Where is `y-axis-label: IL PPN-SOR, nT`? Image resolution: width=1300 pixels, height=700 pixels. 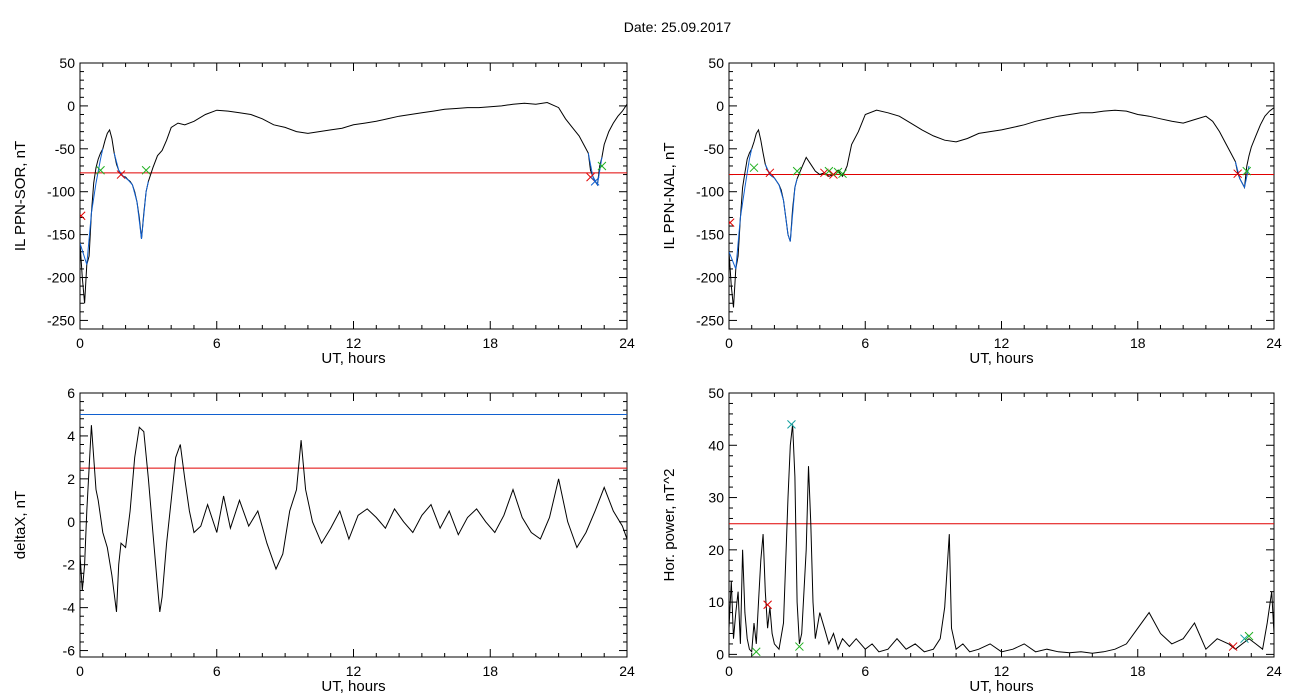 y-axis-label: IL PPN-SOR, nT is located at coordinates (20, 196).